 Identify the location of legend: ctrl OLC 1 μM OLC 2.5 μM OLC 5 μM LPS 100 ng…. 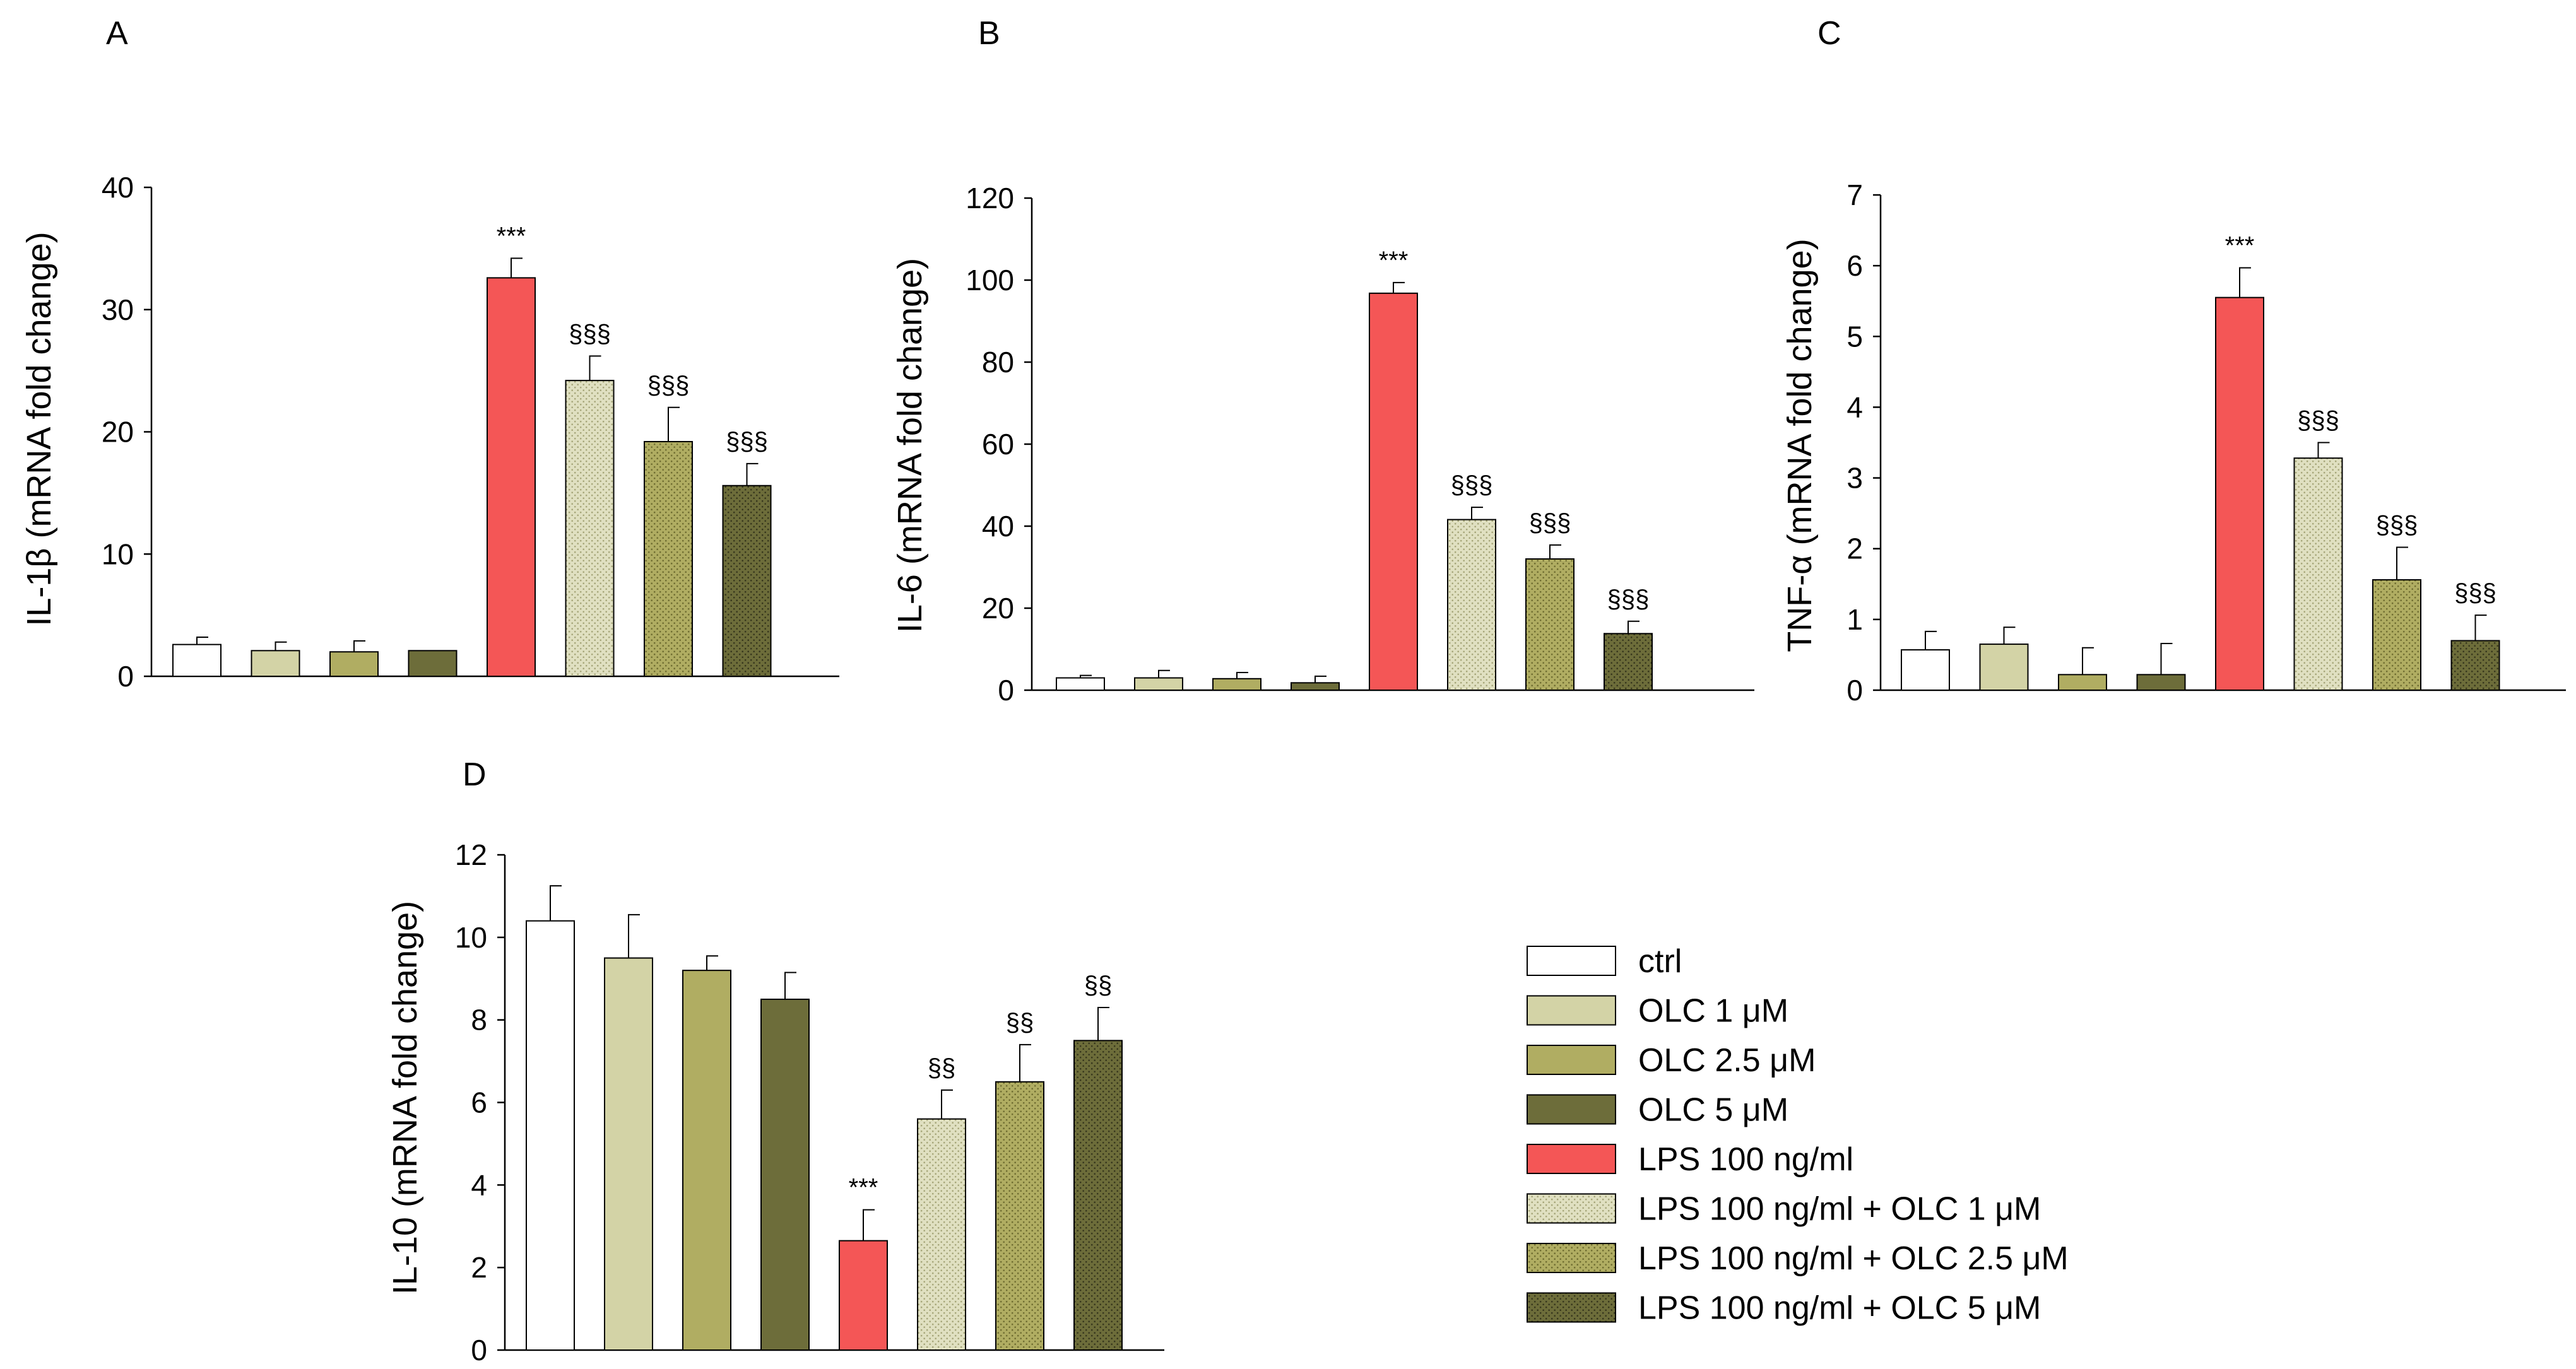
(1798, 1135).